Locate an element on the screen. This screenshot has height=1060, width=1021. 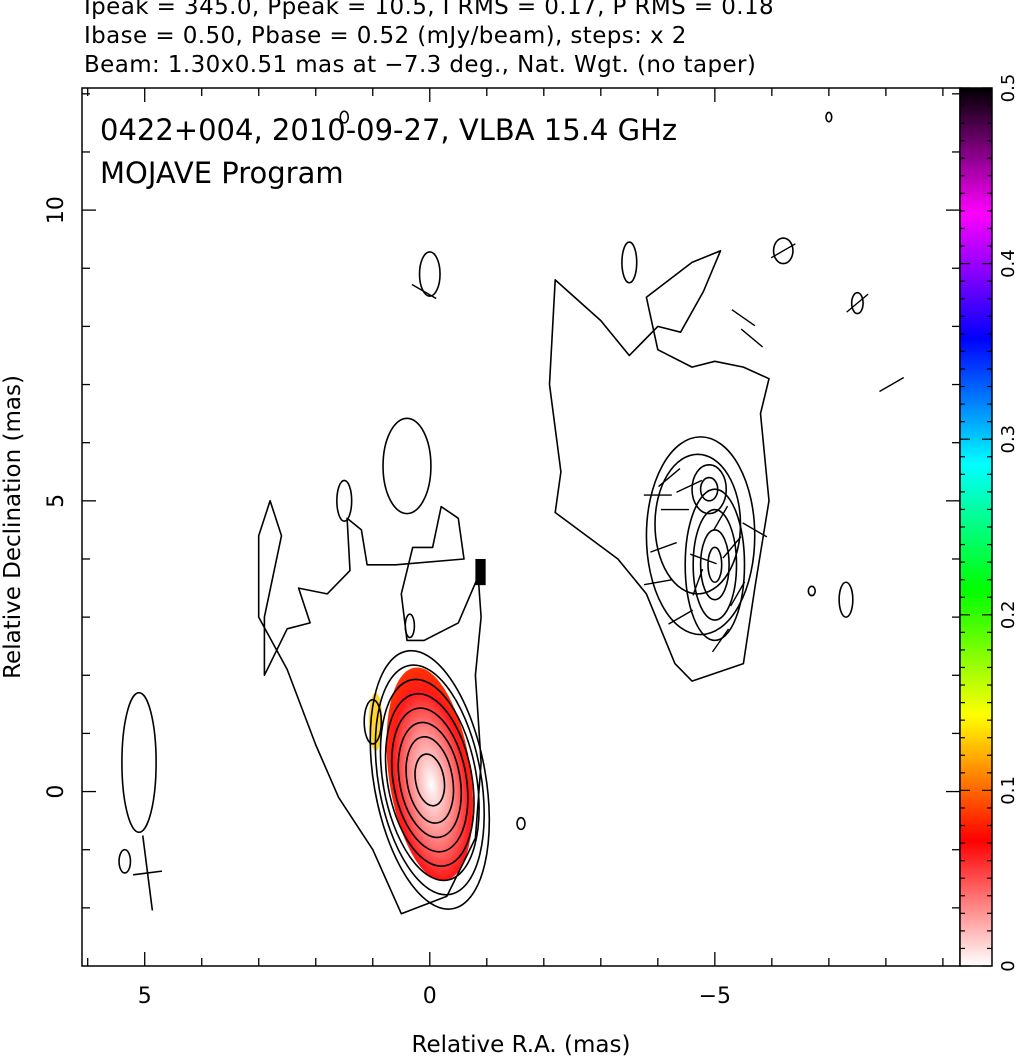
jet-lowest-contour is located at coordinates (659, 466).